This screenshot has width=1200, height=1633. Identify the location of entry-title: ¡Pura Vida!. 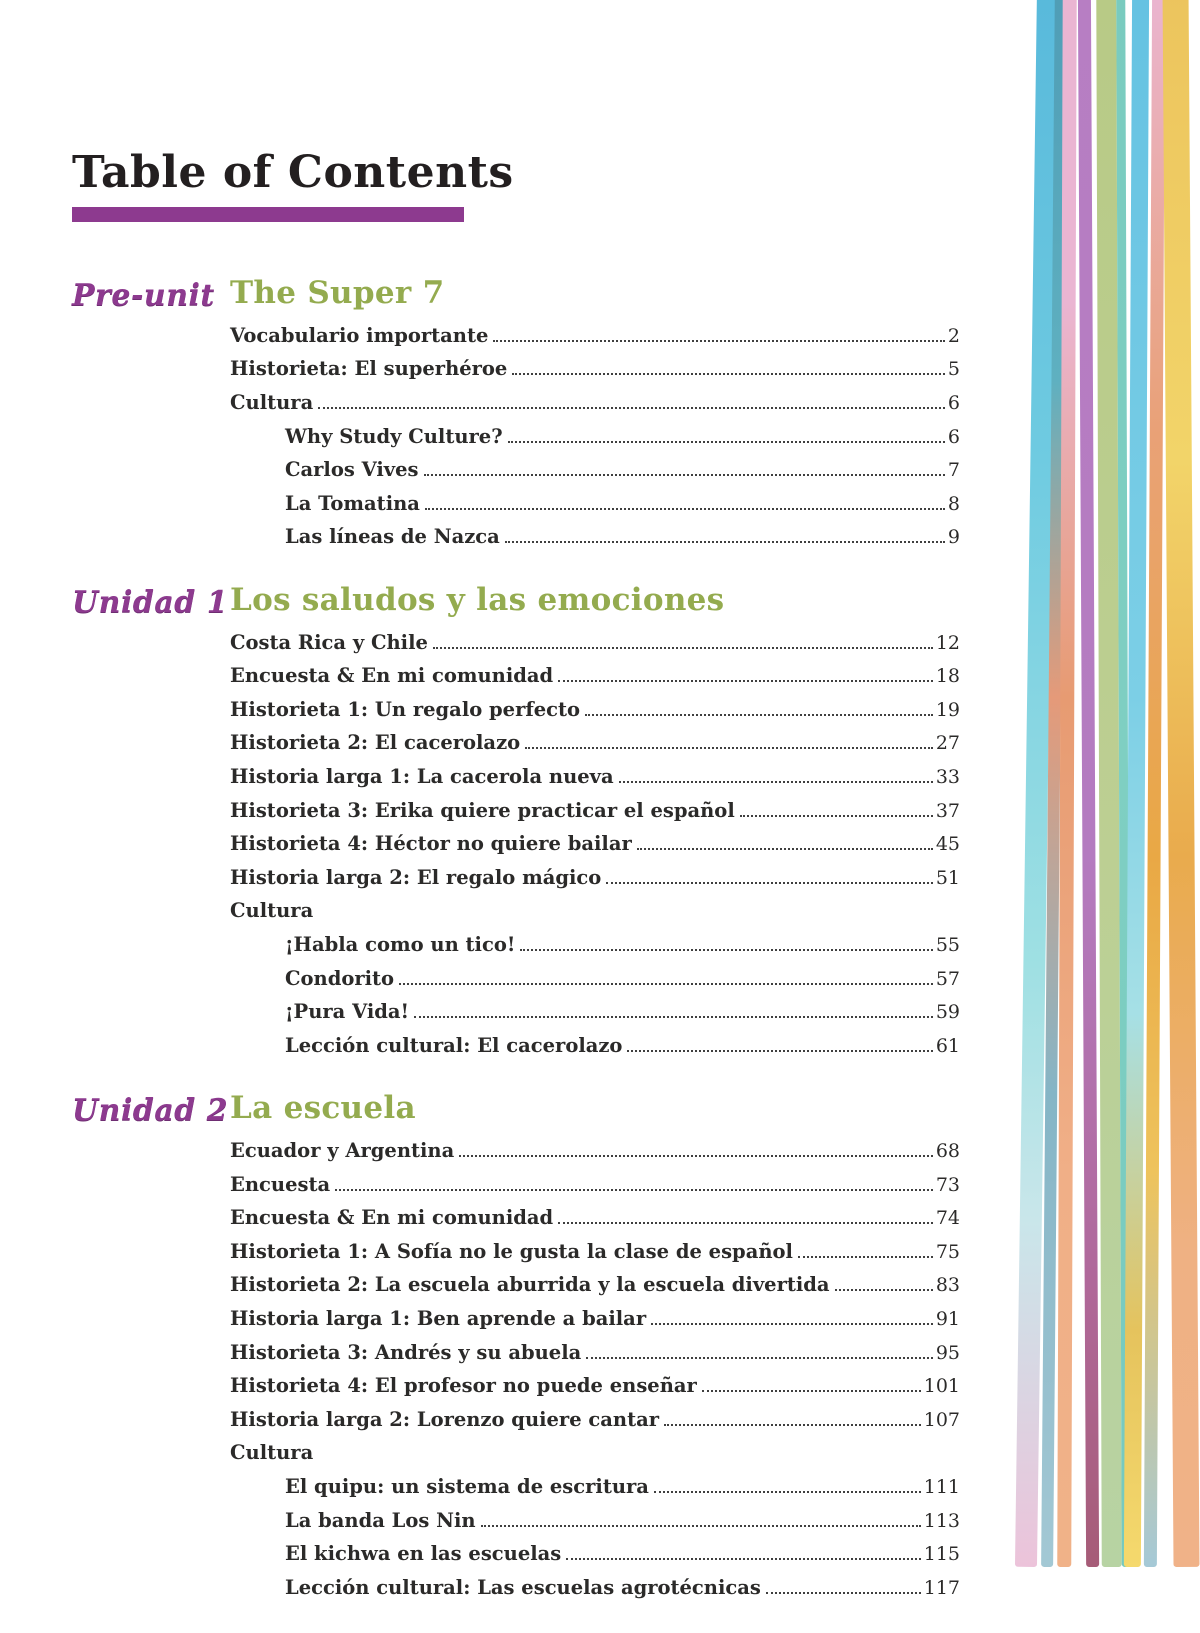
(347, 1012).